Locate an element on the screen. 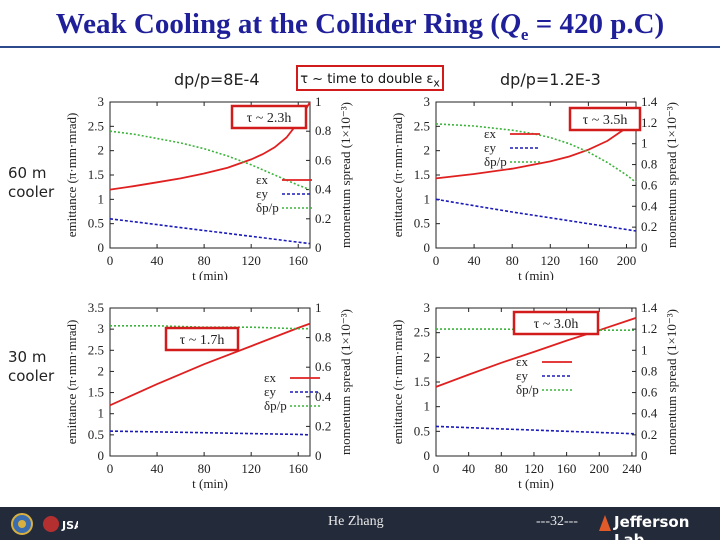 This screenshot has height=549, width=720. footer-page-number: ---32--- is located at coordinates (557, 521).